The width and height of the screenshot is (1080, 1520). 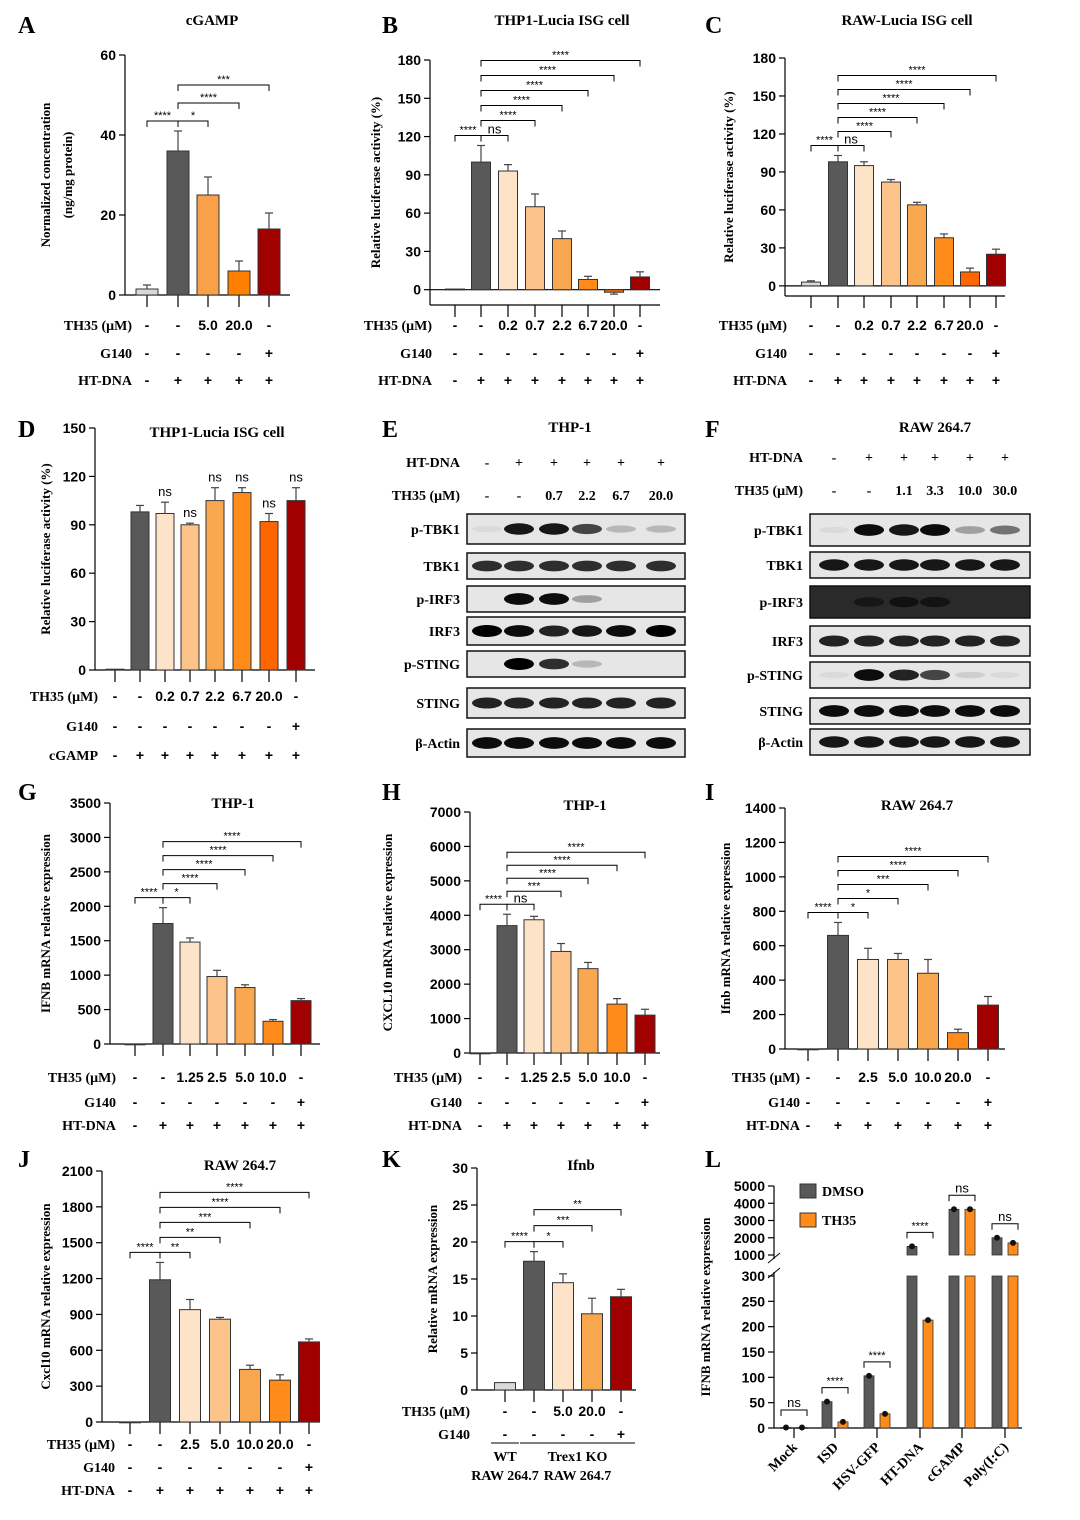 What do you see at coordinates (272, 1077) in the screenshot?
I see `condition-value: 10.0` at bounding box center [272, 1077].